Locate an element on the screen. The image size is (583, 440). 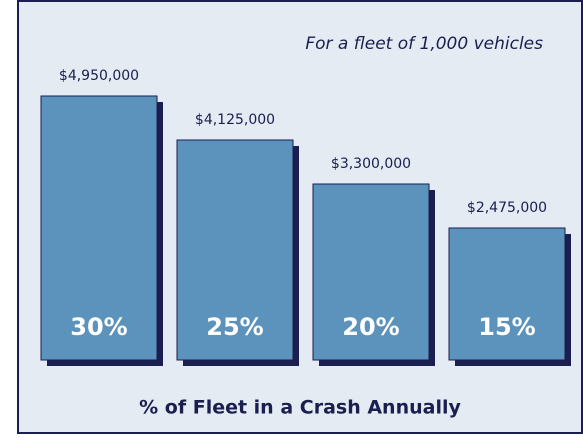
value-label: $3,300,000 is located at coordinates (371, 164).